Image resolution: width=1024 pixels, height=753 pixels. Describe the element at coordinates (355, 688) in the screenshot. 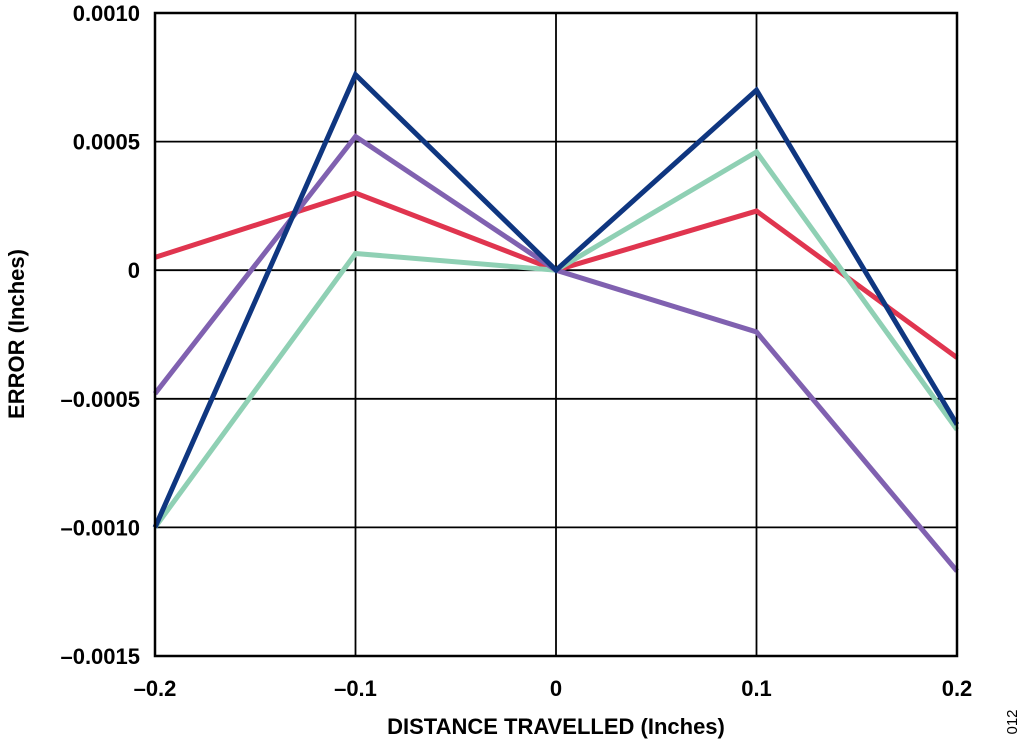

I see `x-tick-label: –0.1` at that location.